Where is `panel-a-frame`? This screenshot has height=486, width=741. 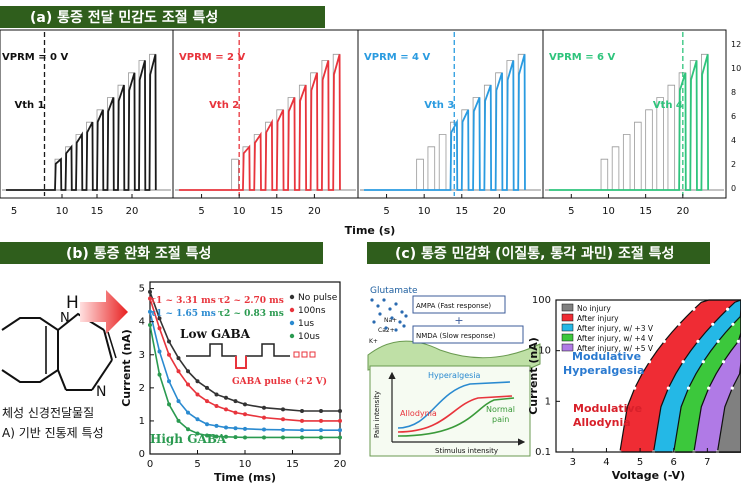 panel-a-frame is located at coordinates (634, 114).